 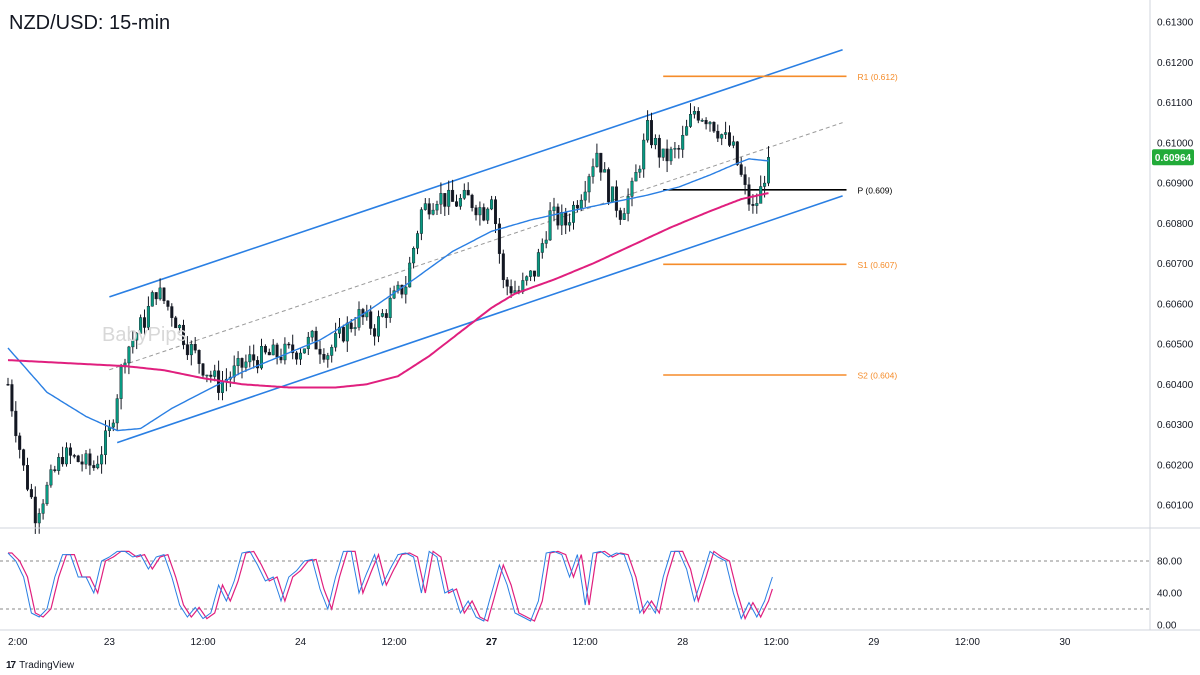 I want to click on x-tick-label: 28, so click(x=683, y=642).